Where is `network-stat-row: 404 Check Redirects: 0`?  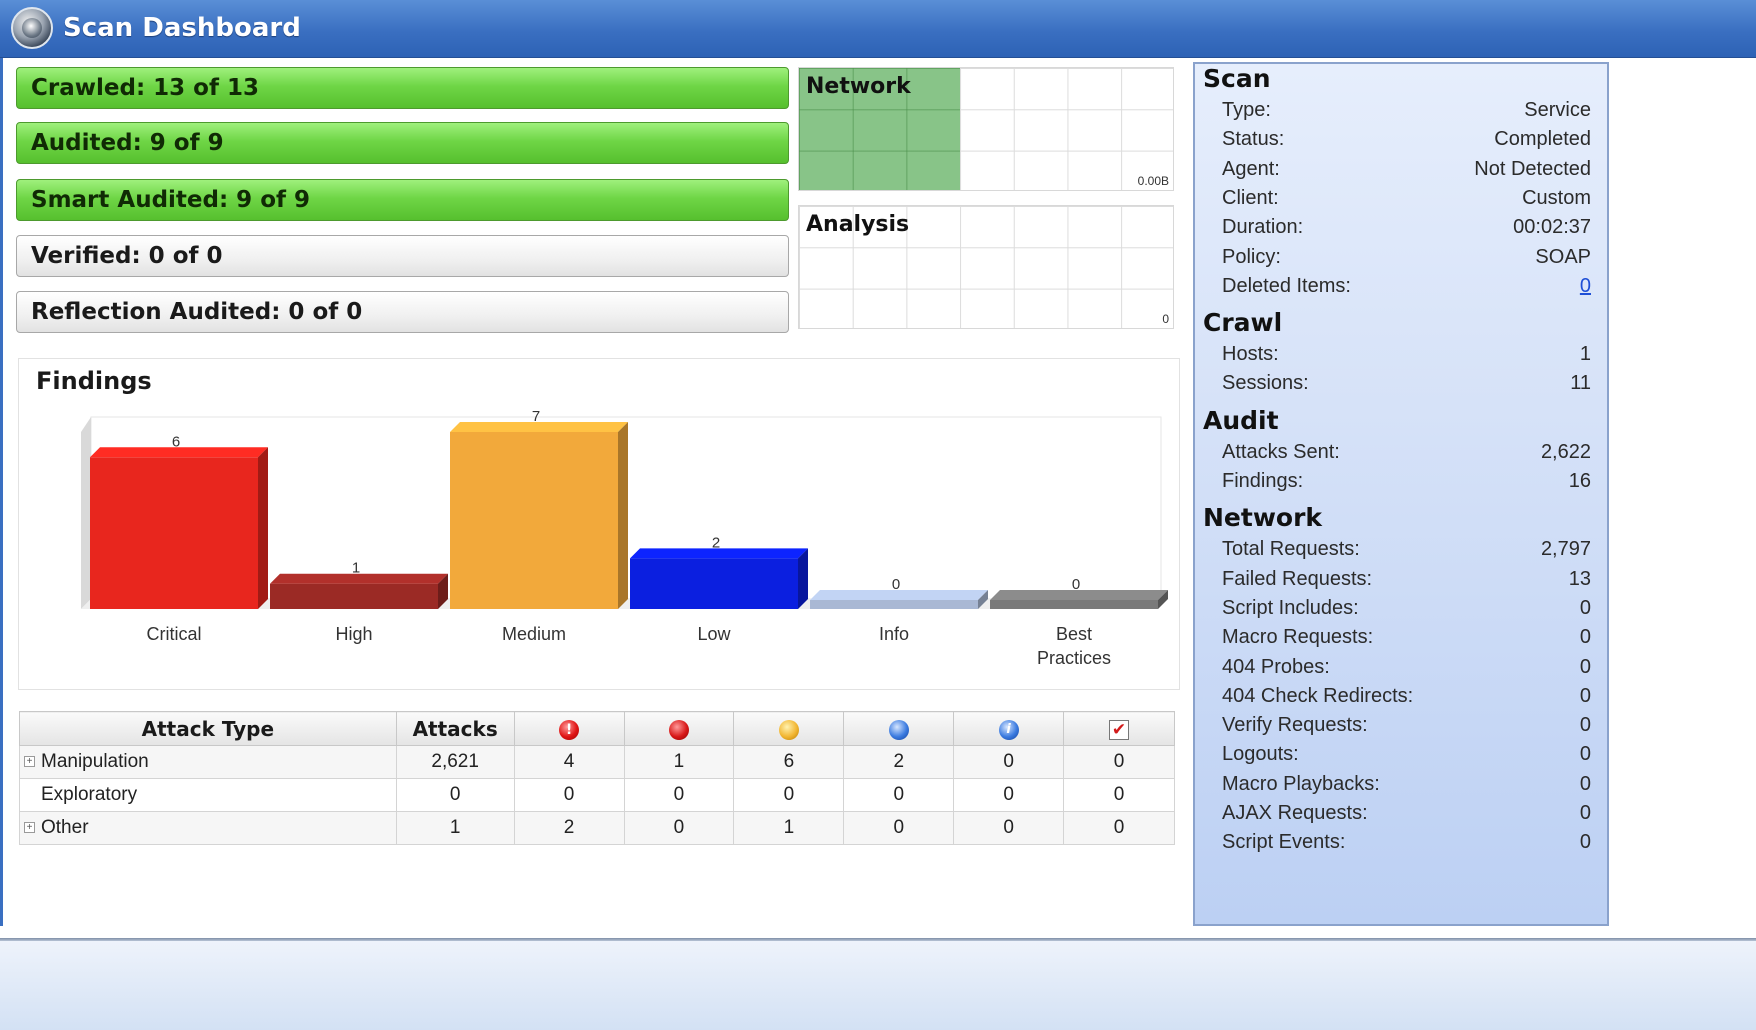 network-stat-row: 404 Check Redirects: 0 is located at coordinates (1406, 699).